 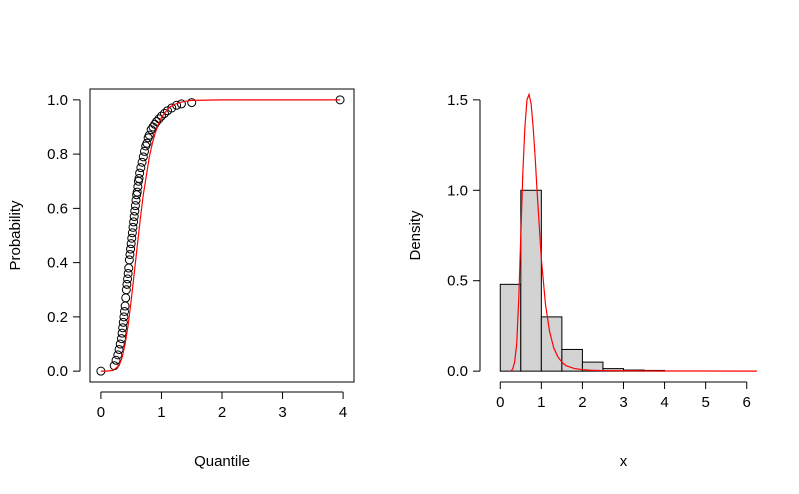 I want to click on chart2-x-tick-label: 3, so click(x=623, y=402).